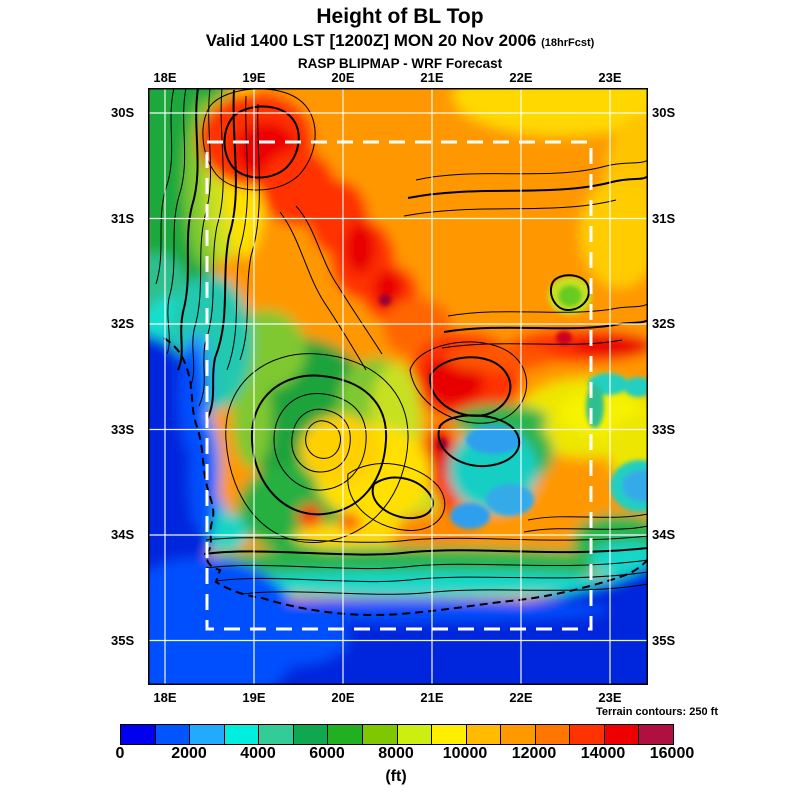 Image resolution: width=800 pixels, height=800 pixels. I want to click on top-axis-tick: 22E, so click(521, 77).